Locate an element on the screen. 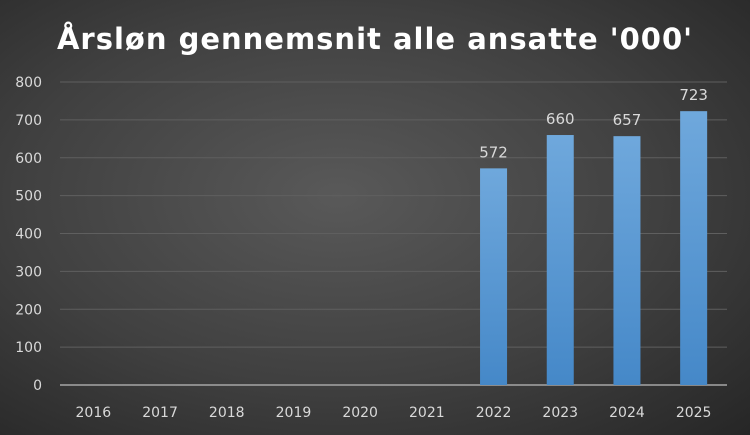 The width and height of the screenshot is (750, 435). y-tick-label: 0 is located at coordinates (37, 386).